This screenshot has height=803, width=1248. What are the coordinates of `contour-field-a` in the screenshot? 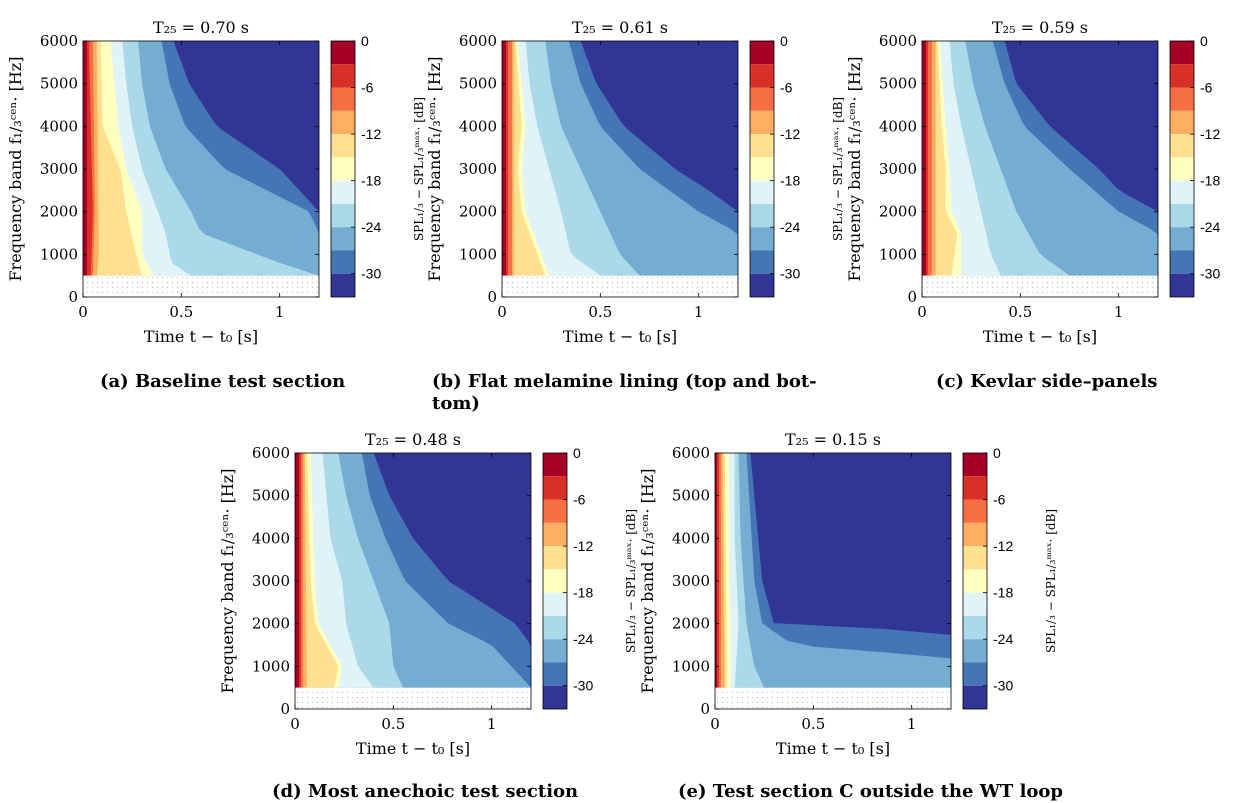 It's located at (201, 169).